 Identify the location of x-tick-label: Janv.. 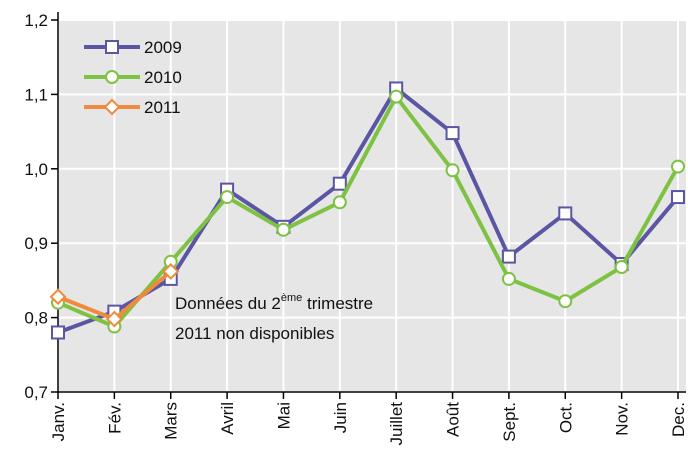
(58, 421).